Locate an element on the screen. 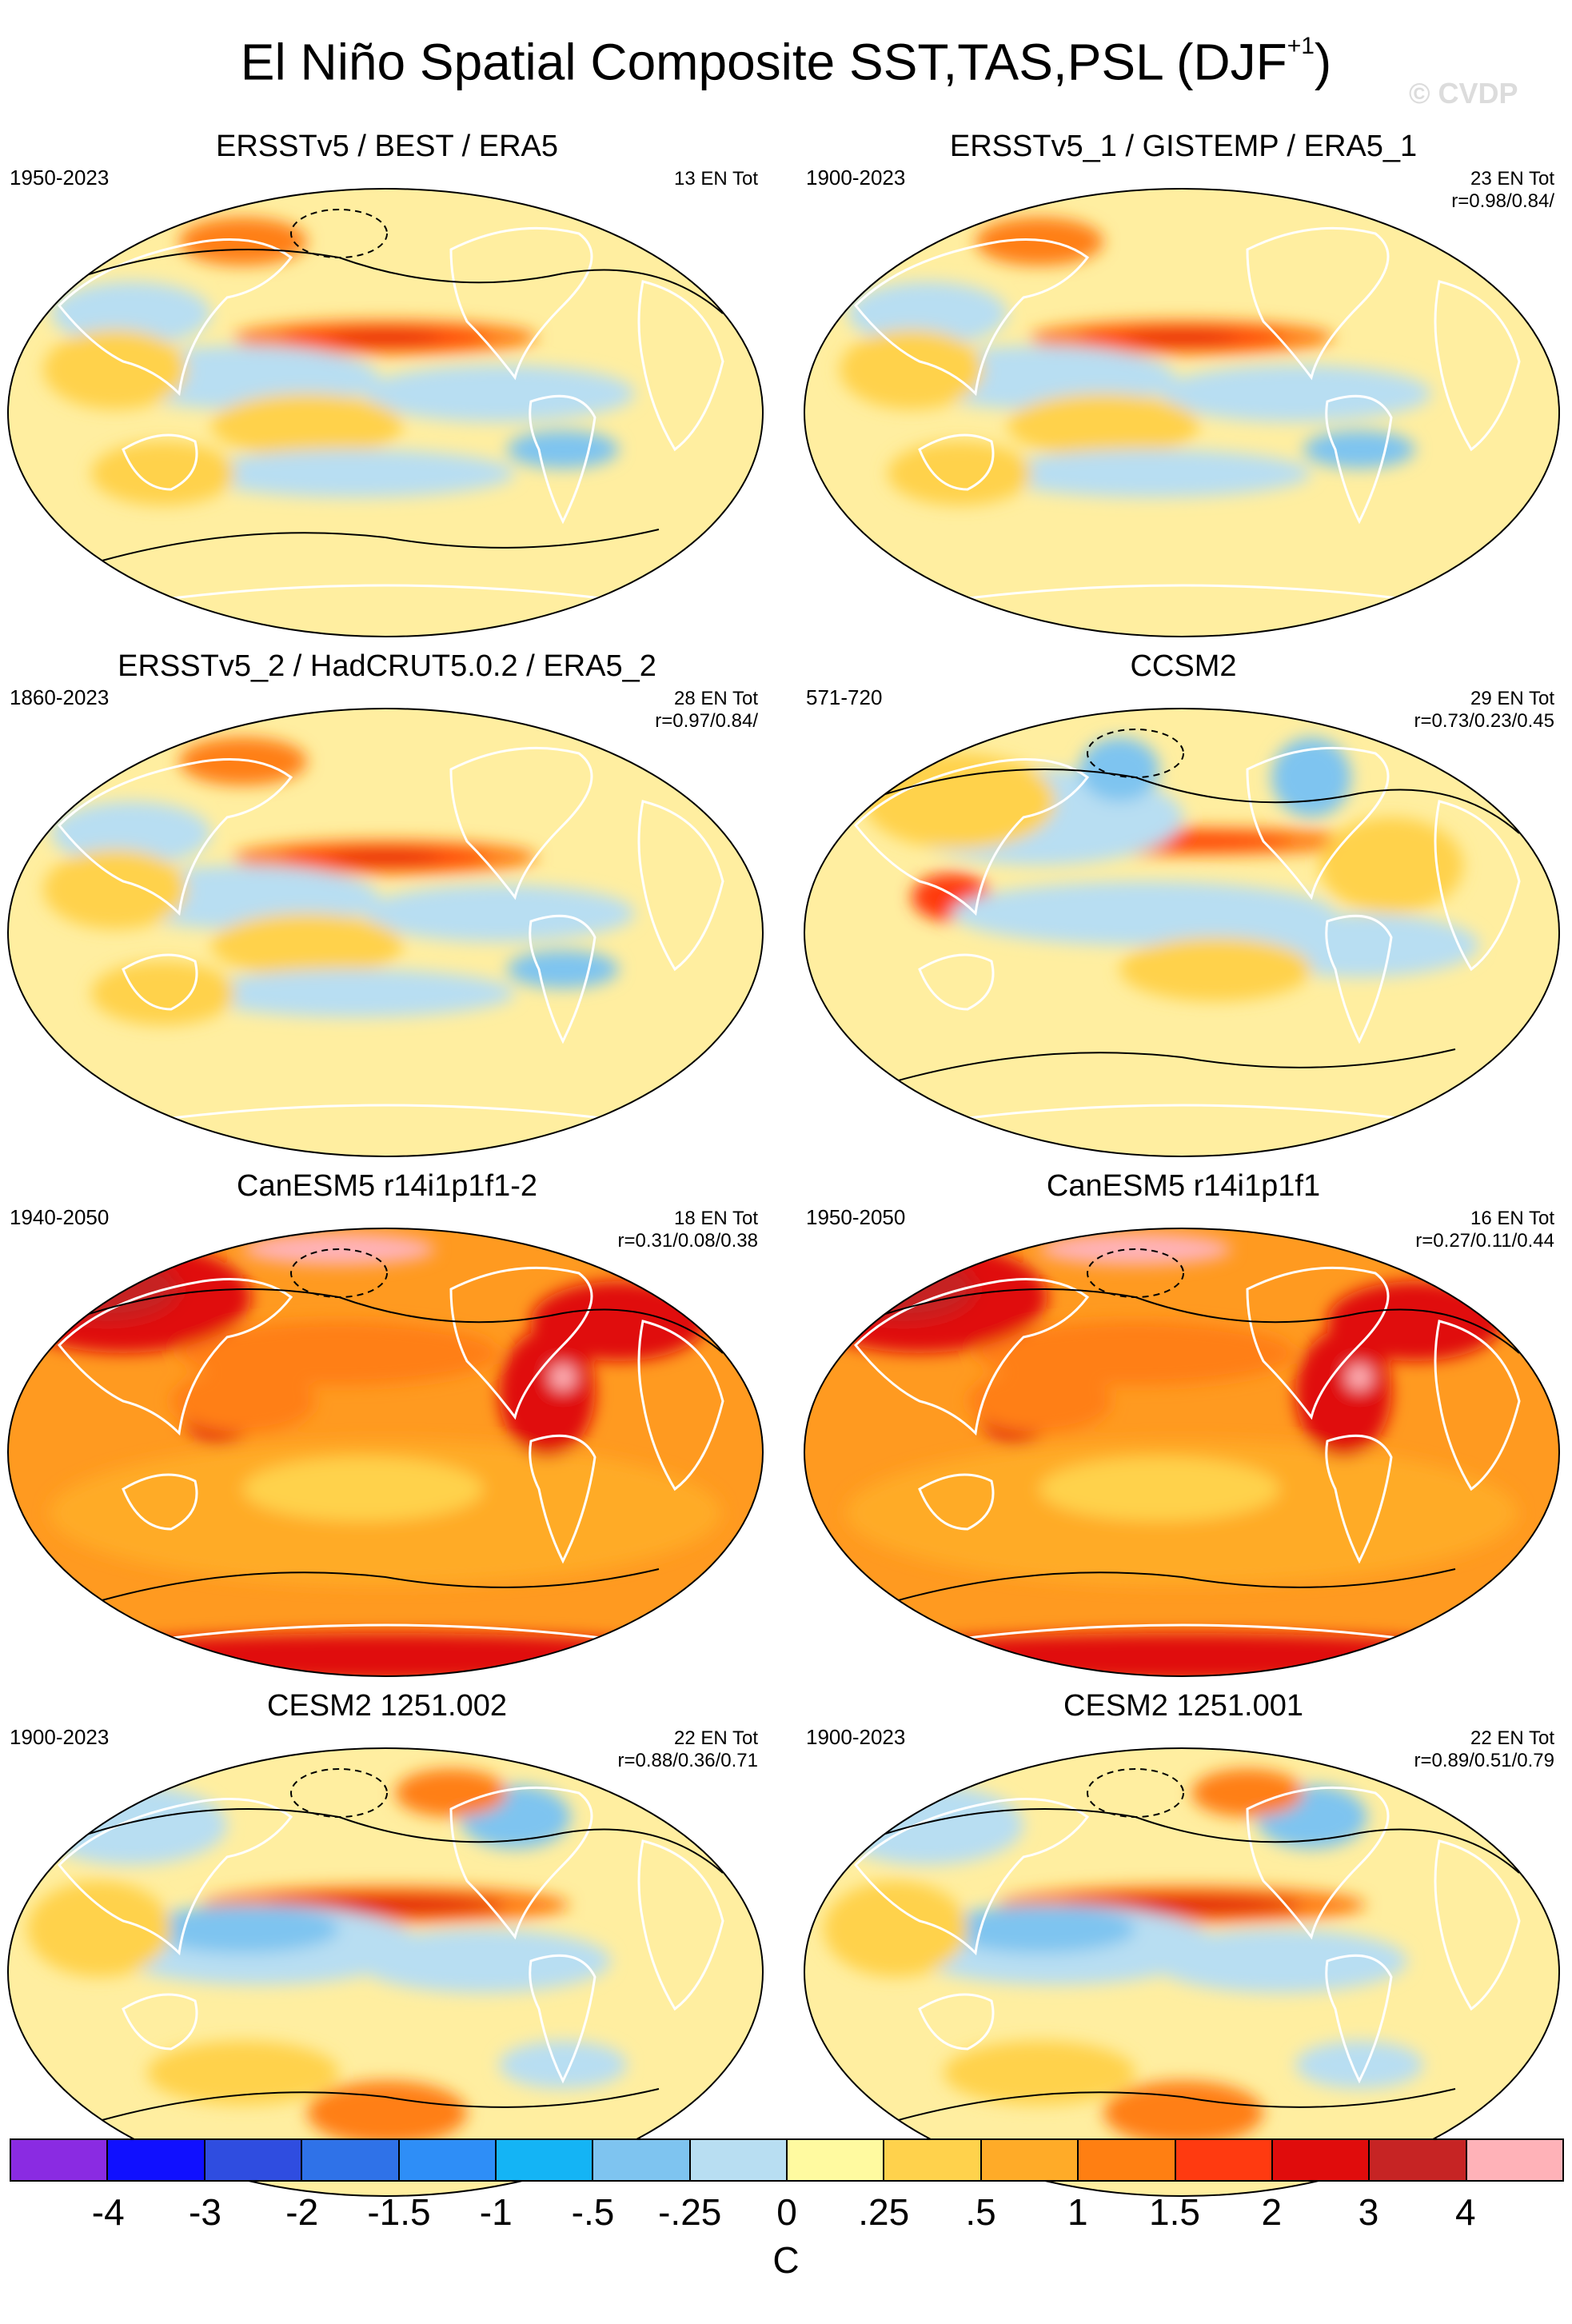 This screenshot has height=2324, width=1572. colorbar-tick-label: -1.5 is located at coordinates (399, 2212).